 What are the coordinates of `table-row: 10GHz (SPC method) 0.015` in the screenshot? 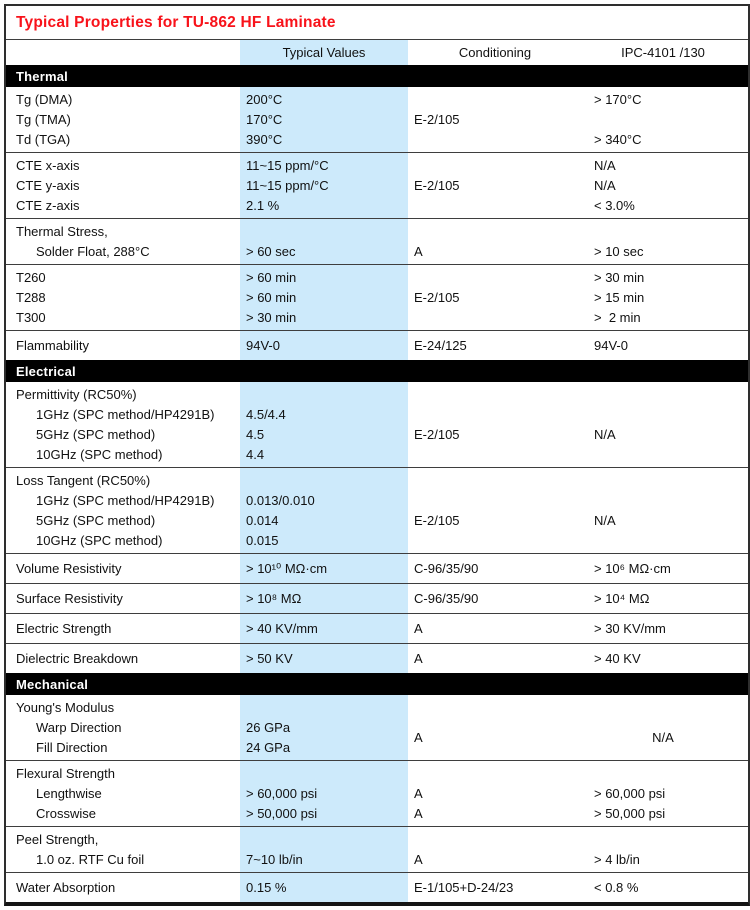 It's located at (377, 541).